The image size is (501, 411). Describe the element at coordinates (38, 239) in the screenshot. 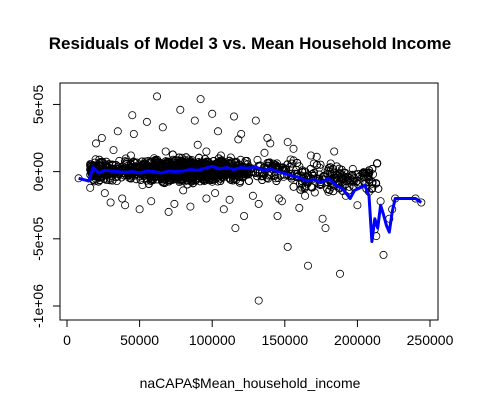

I see `y-tick-label: -5e+05` at that location.